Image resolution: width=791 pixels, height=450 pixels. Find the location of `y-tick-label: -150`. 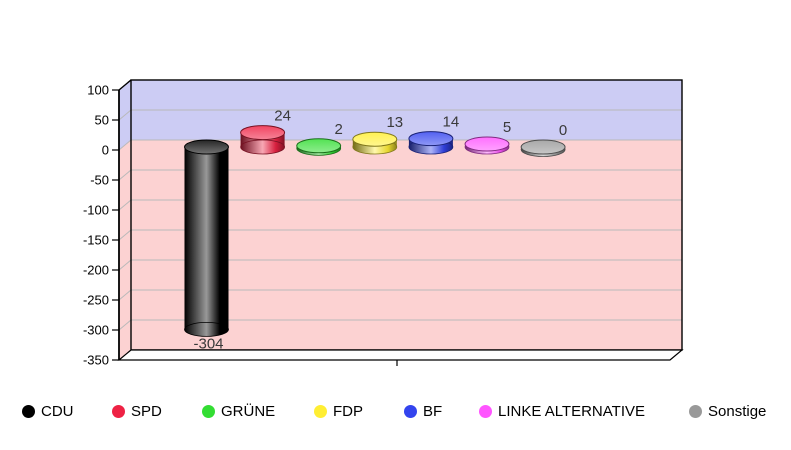

y-tick-label: -150 is located at coordinates (96, 240).